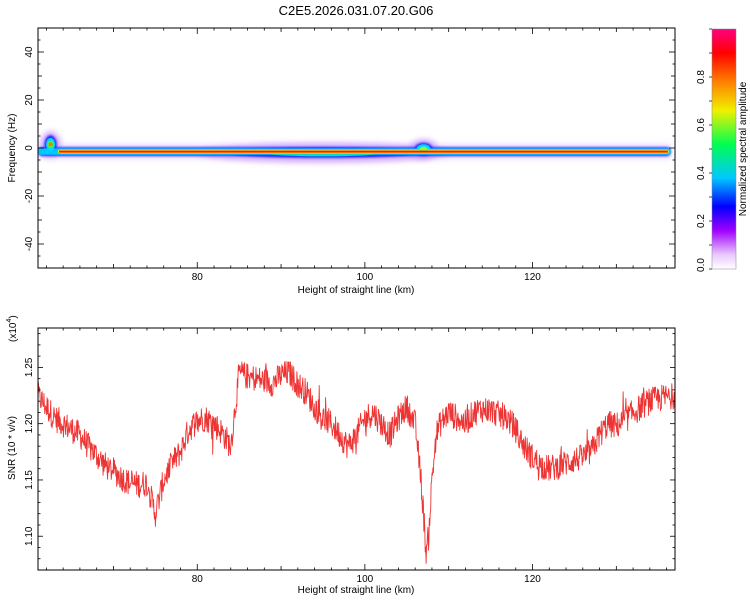 This screenshot has height=600, width=750. What do you see at coordinates (701, 173) in the screenshot?
I see `colorbar-tick-label: 0.4` at bounding box center [701, 173].